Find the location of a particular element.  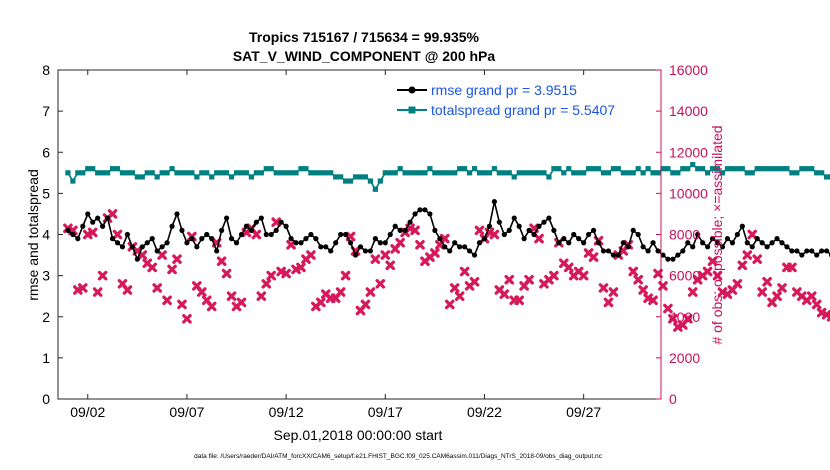

y-left-tick-label-7: 7 is located at coordinates (46, 111).